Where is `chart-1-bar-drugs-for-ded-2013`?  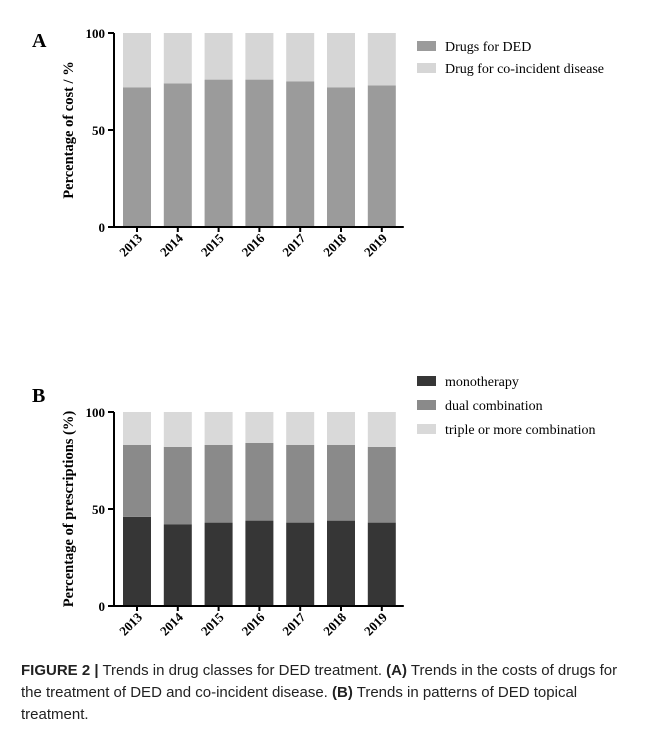
chart-1-bar-drugs-for-ded-2013 is located at coordinates (137, 157).